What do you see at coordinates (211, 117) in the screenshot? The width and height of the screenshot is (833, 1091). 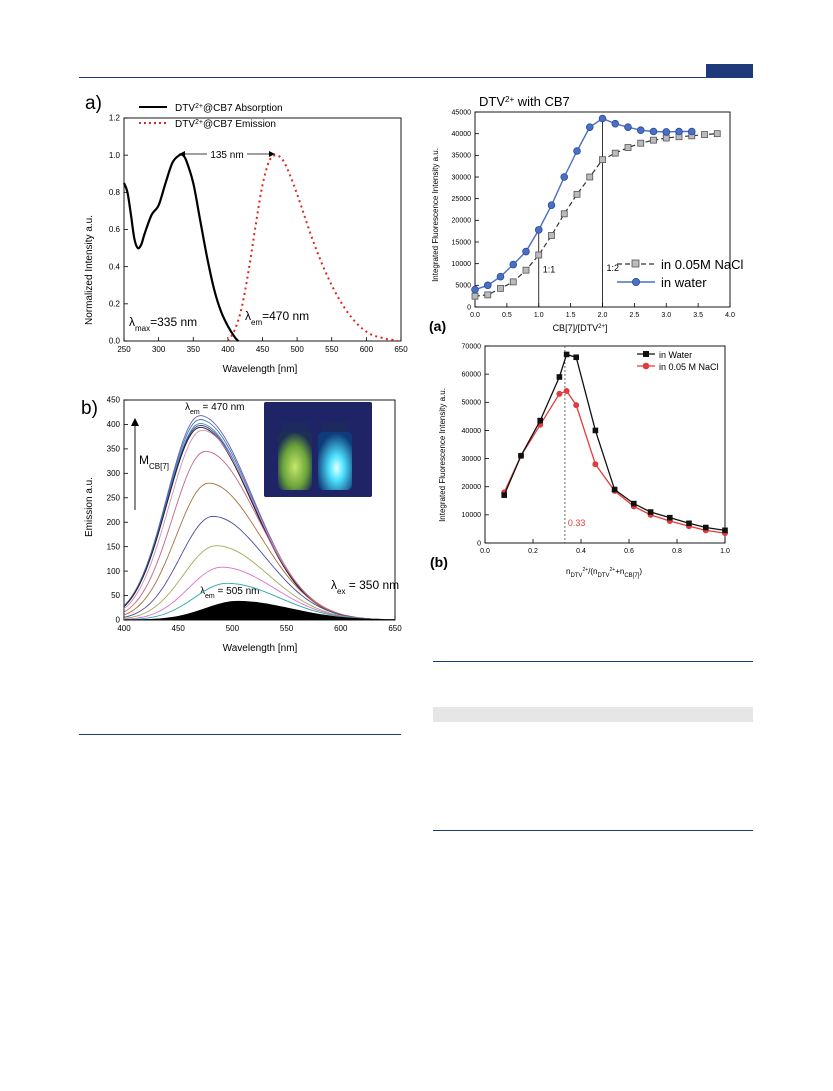 I see `legend-a: DTV2+@CB7 Absorption DTV2+@CB7 Emission` at bounding box center [211, 117].